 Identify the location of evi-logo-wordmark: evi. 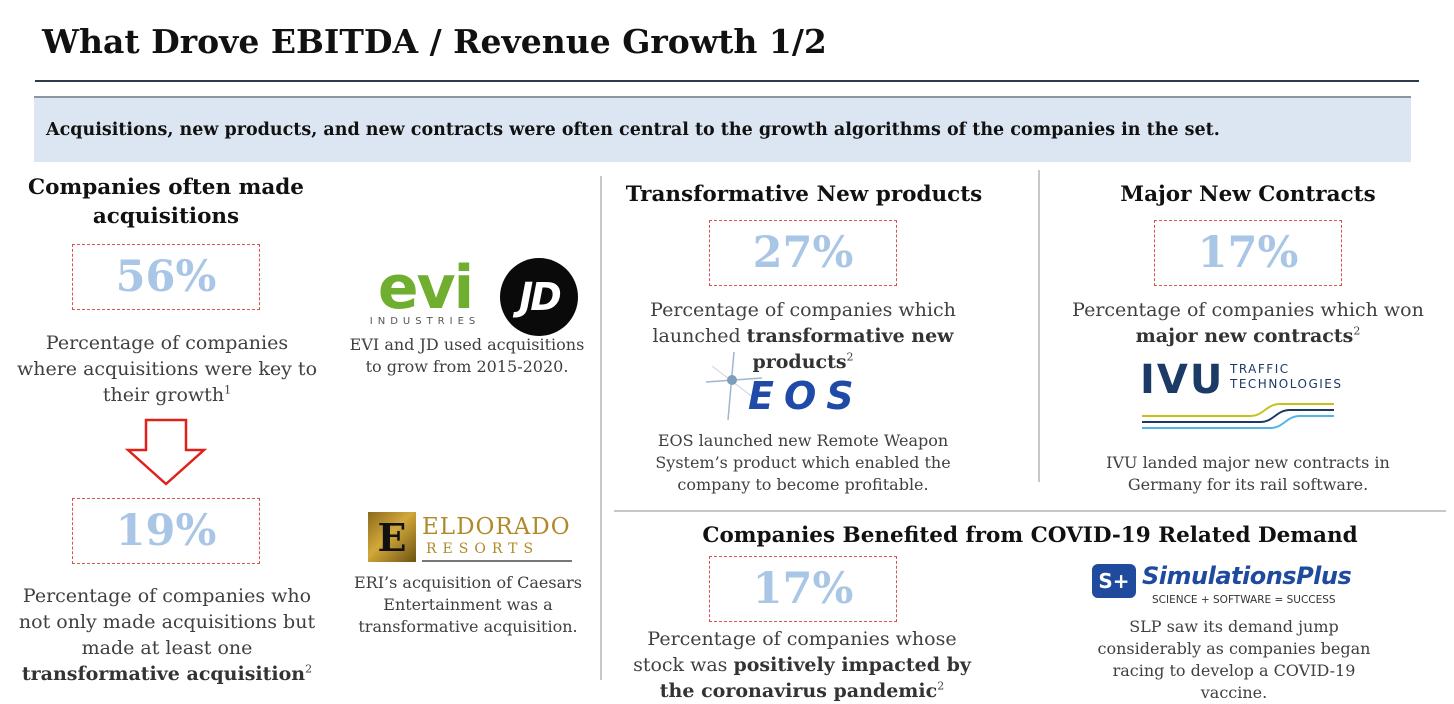
(425, 288).